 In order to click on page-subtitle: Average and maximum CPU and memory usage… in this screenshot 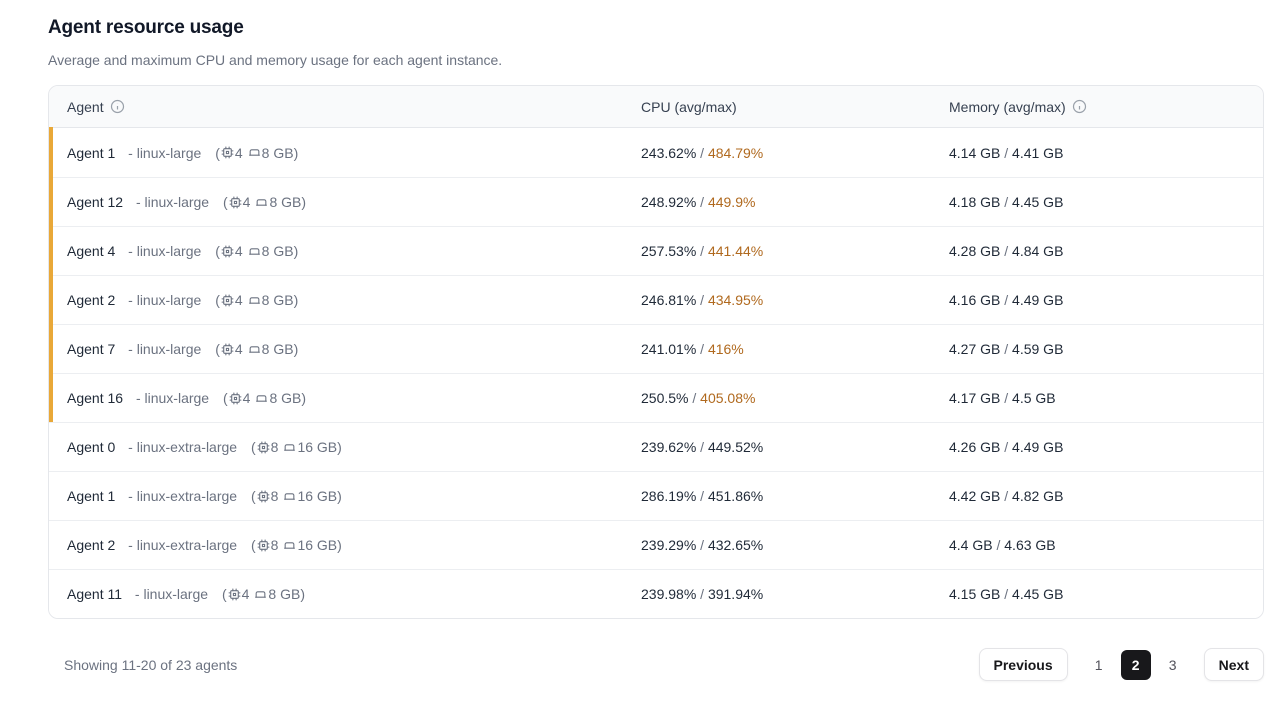, I will do `click(275, 60)`.